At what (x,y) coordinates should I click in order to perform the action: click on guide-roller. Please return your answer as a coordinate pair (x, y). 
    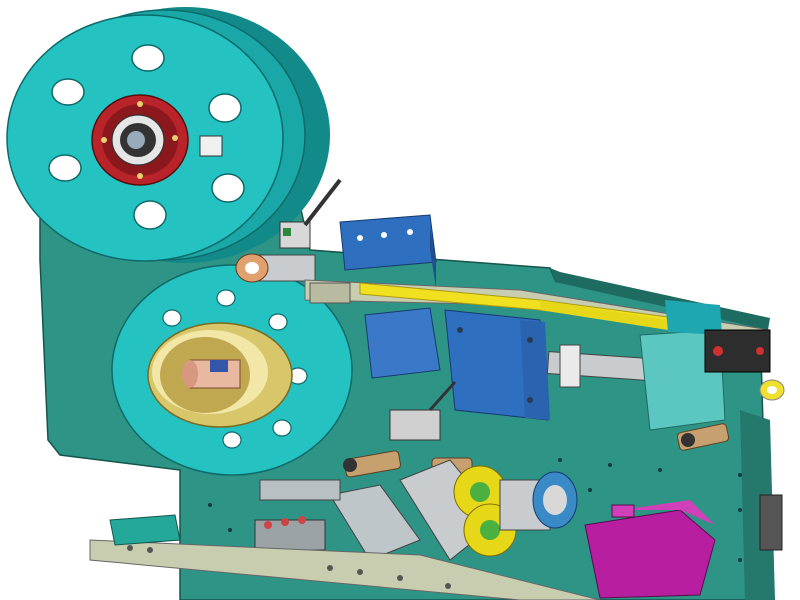
    Looking at the image, I should click on (275, 268).